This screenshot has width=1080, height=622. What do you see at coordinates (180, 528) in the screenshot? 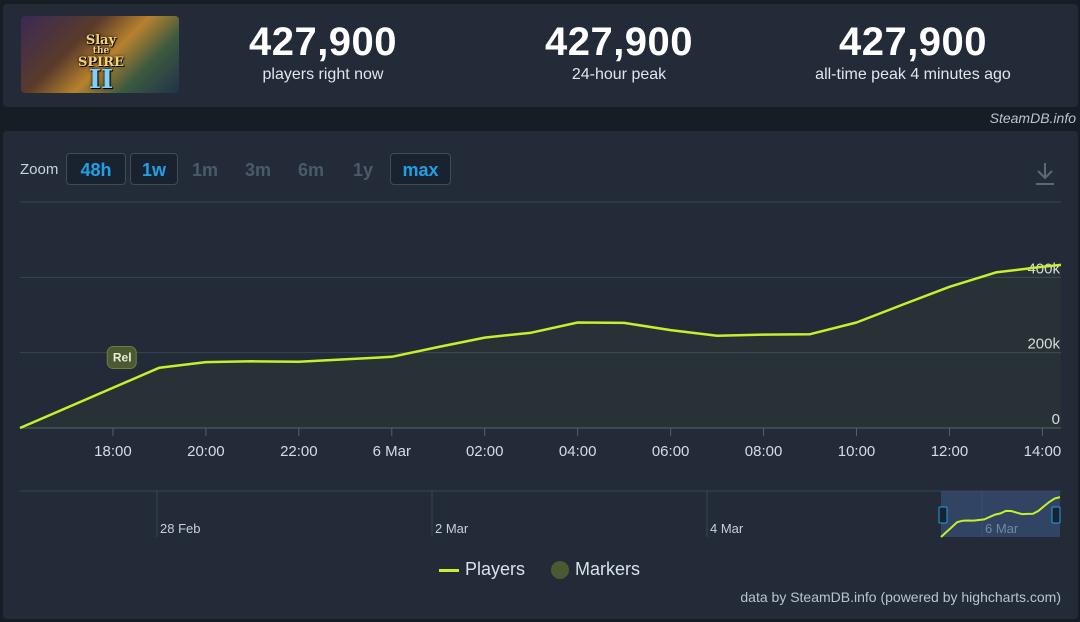
I see `navigator-date-label: 28 Feb` at bounding box center [180, 528].